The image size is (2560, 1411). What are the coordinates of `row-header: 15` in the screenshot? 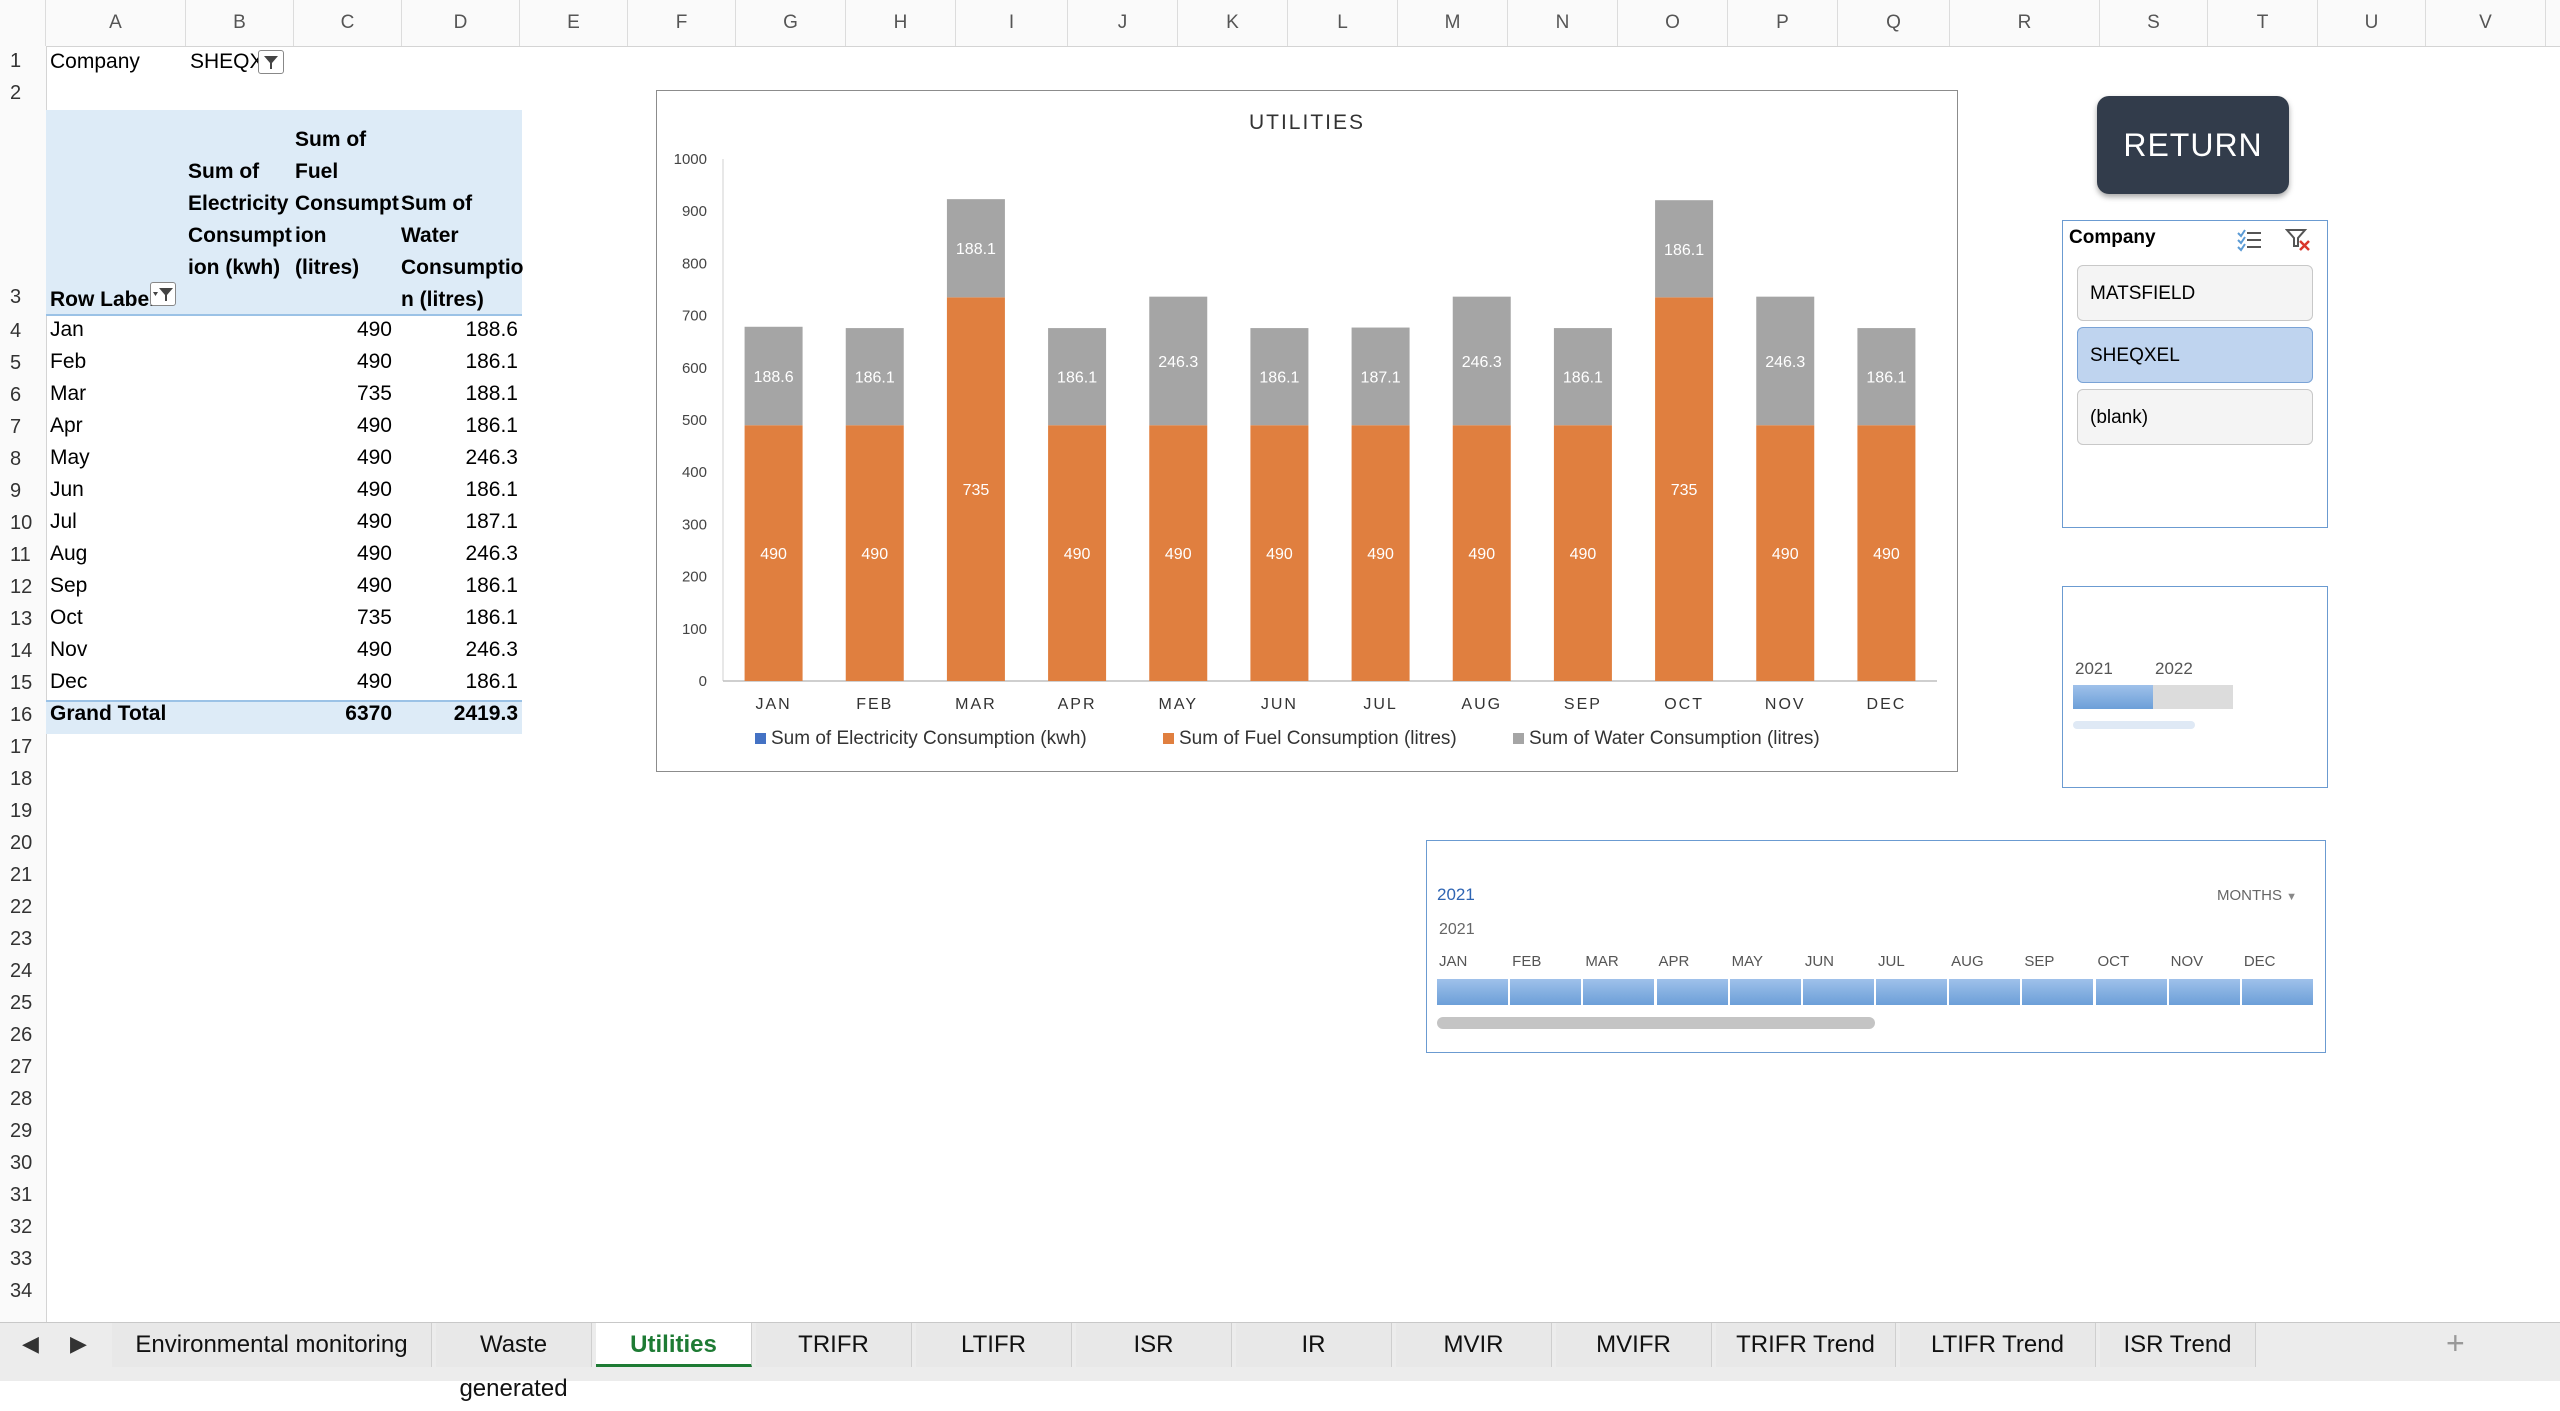 It's located at (21, 683).